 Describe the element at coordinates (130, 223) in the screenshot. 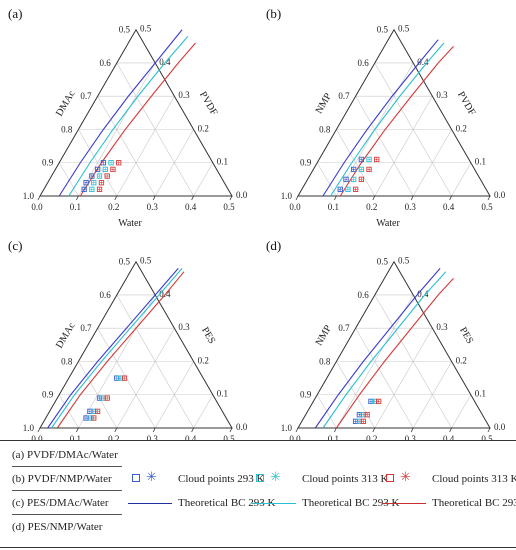

I see `bottom-axis-label: Water` at that location.